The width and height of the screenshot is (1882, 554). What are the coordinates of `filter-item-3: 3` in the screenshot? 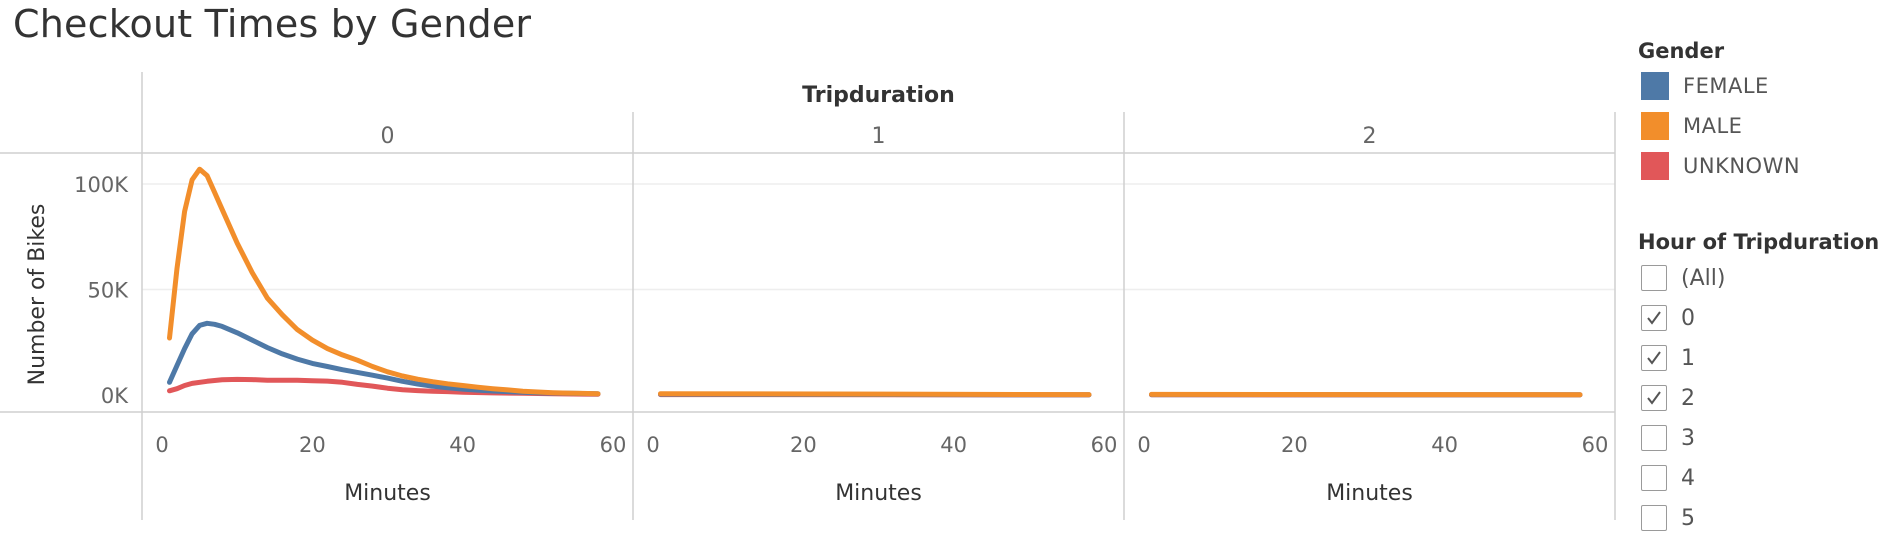 It's located at (1758, 438).